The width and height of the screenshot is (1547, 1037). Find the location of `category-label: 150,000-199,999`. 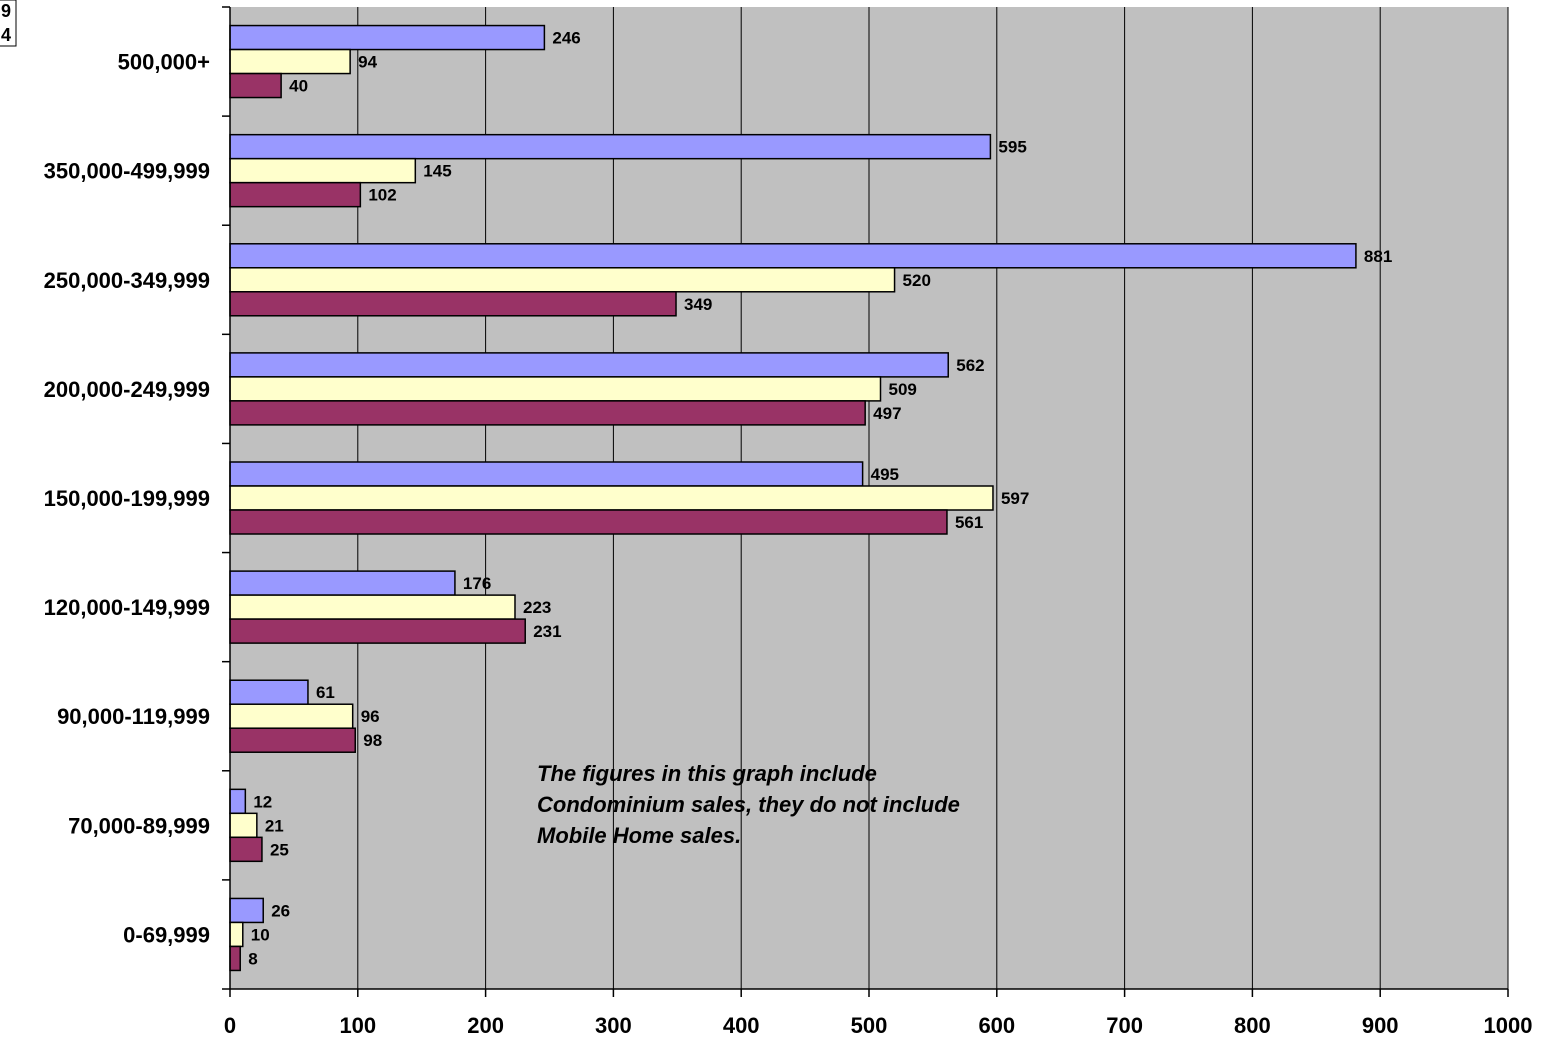

category-label: 150,000-199,999 is located at coordinates (127, 498).